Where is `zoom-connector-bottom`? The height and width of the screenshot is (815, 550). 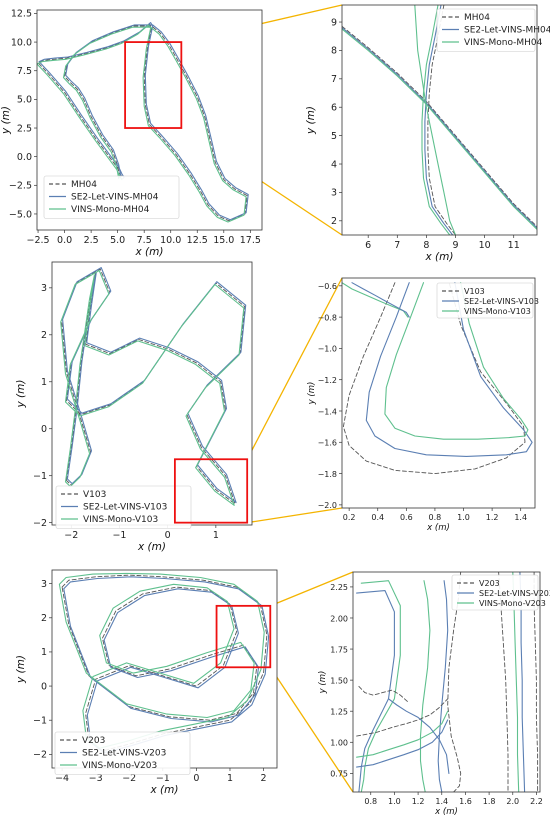
zoom-connector-bottom is located at coordinates (295, 515).